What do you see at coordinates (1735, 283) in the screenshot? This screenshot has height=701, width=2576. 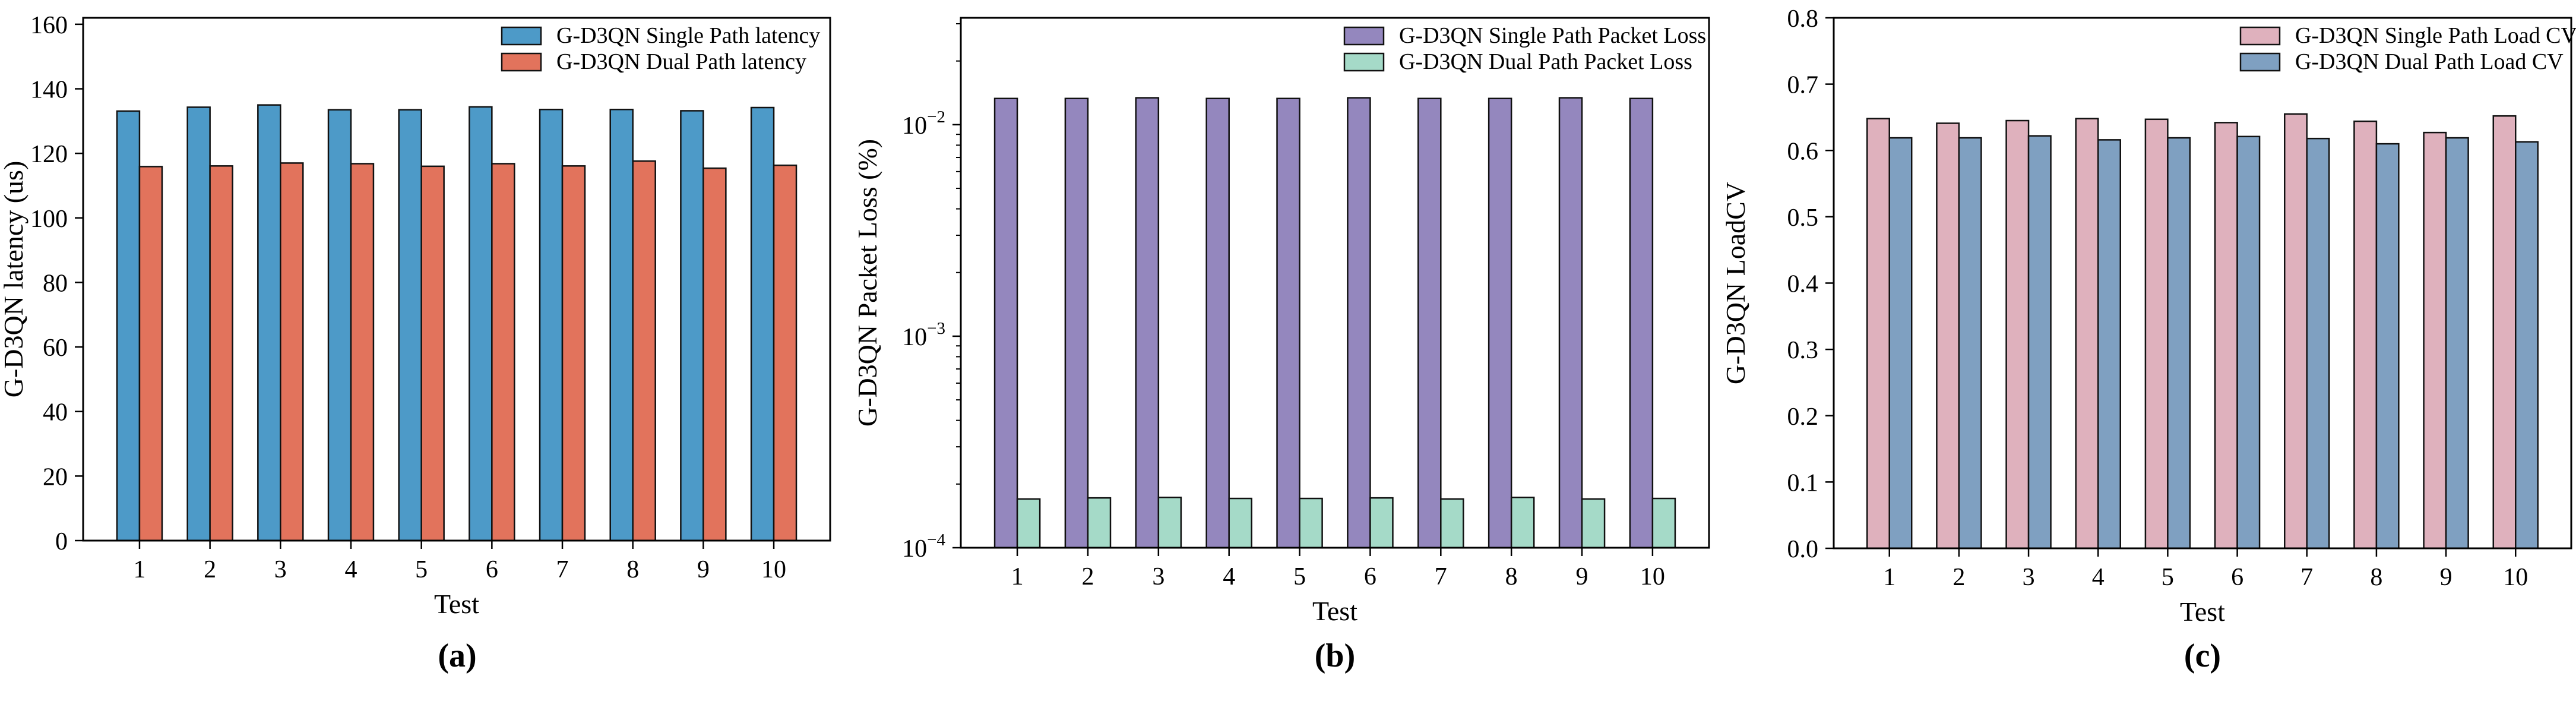 I see `y-axis-label: G-D3QN LoadCV` at bounding box center [1735, 283].